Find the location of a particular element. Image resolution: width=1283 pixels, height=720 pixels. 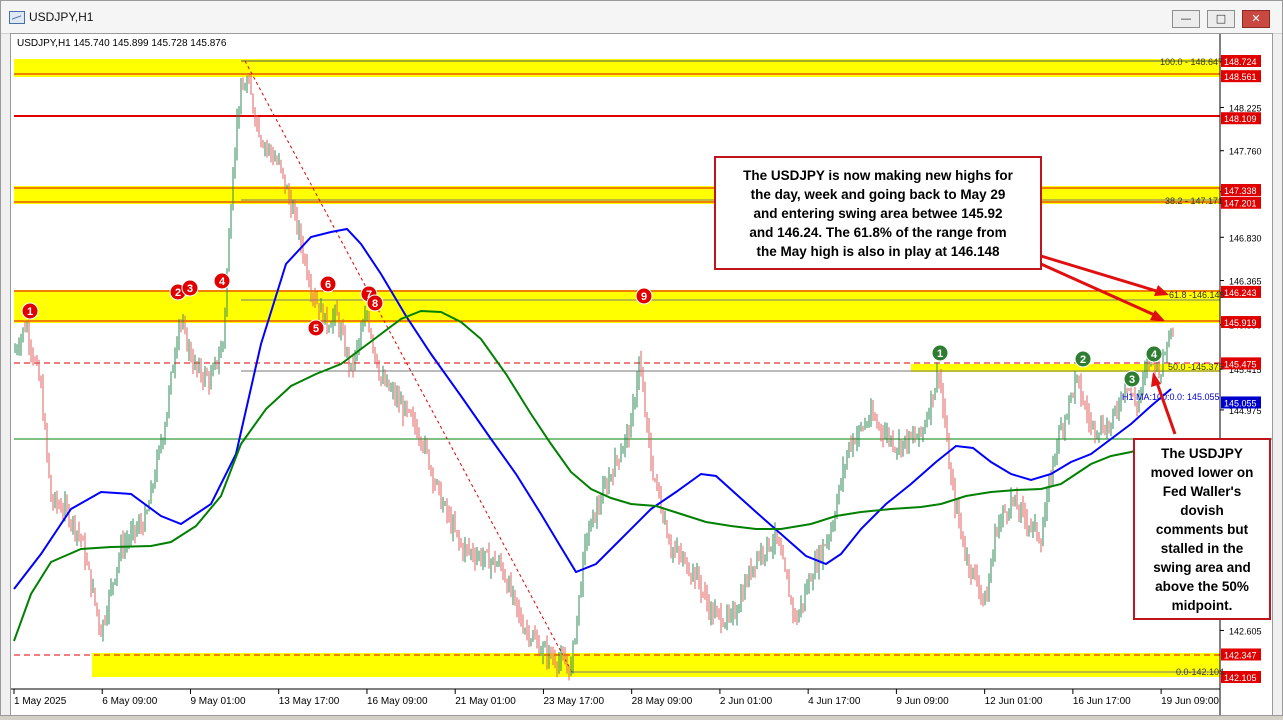

annotation-right-line-4: dovish is located at coordinates (1202, 510).